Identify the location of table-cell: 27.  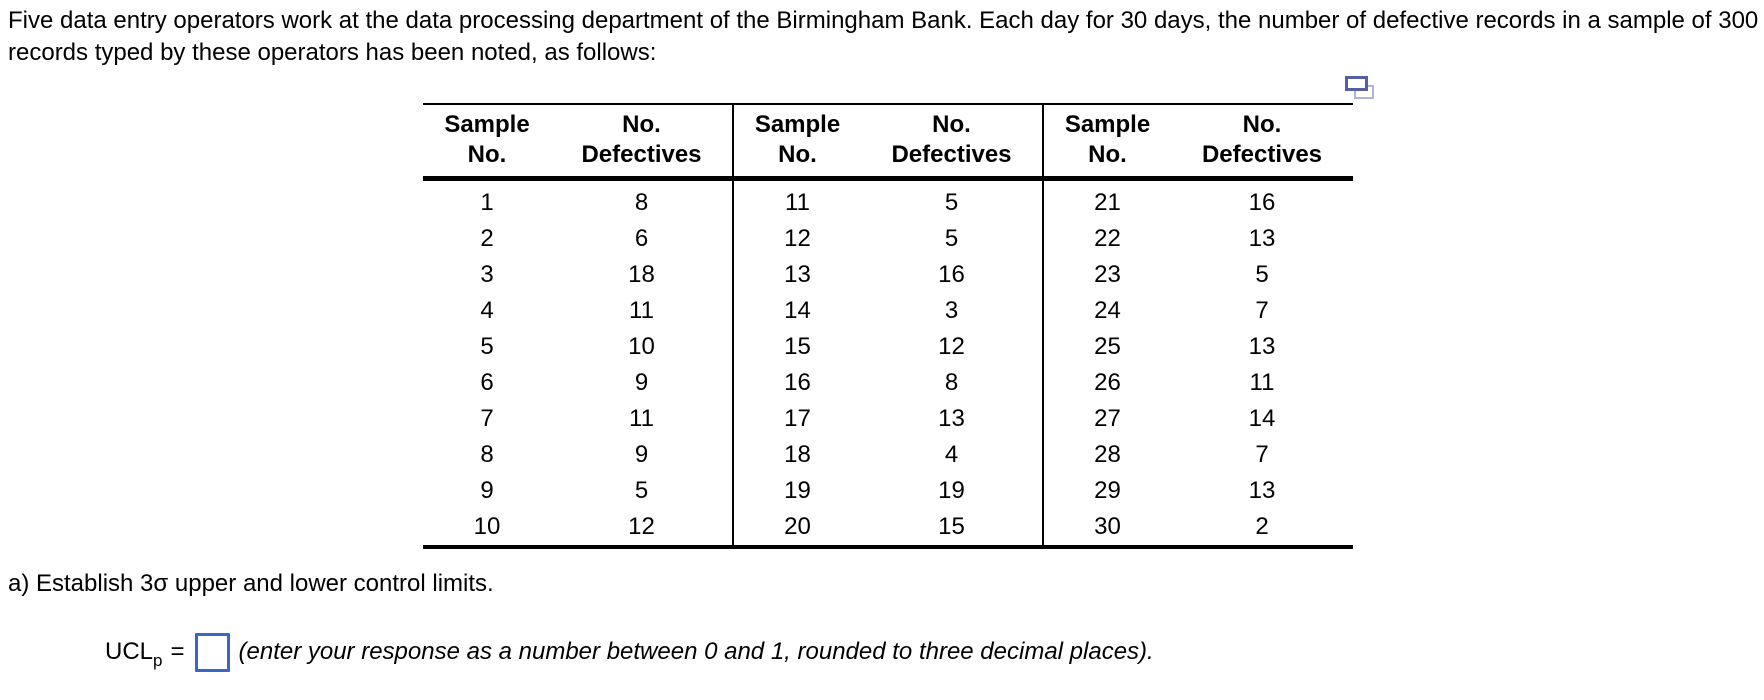
(1106, 419).